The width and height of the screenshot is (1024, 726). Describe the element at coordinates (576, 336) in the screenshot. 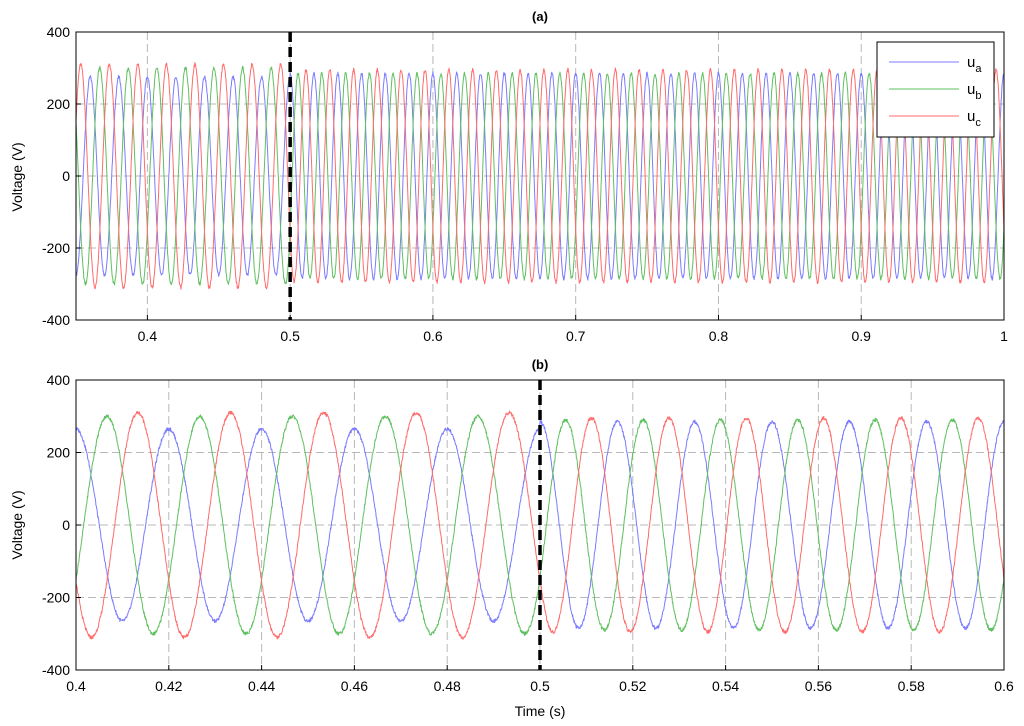

I see `x-tick-label: 0.7` at that location.